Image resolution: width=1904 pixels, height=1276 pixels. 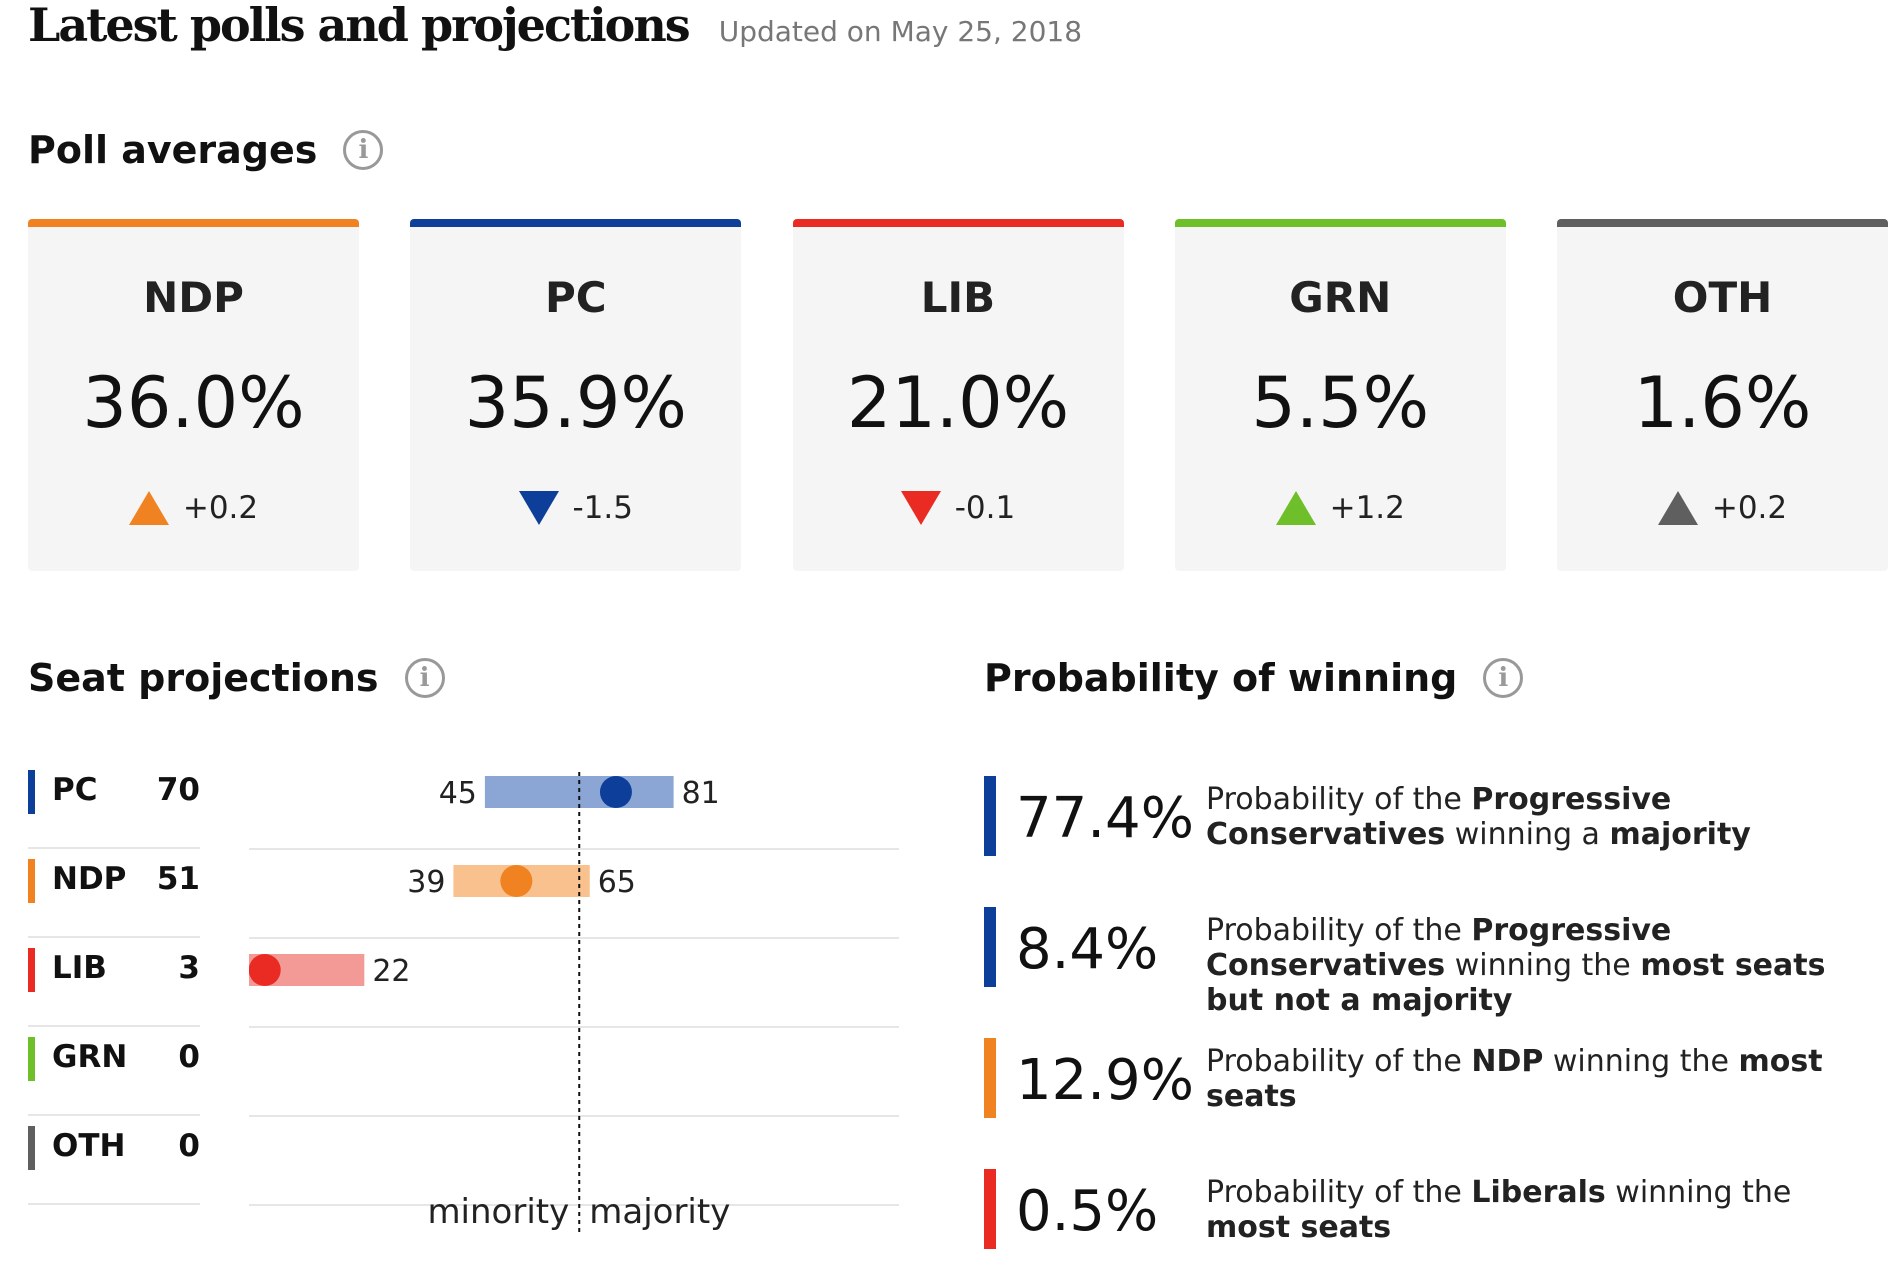 I want to click on card-change-value: -0.1, so click(x=985, y=508).